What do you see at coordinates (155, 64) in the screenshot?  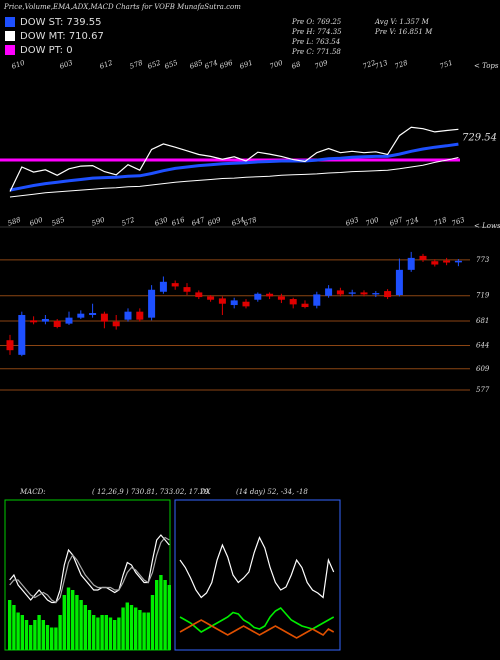 I see `top-label: 652` at bounding box center [155, 64].